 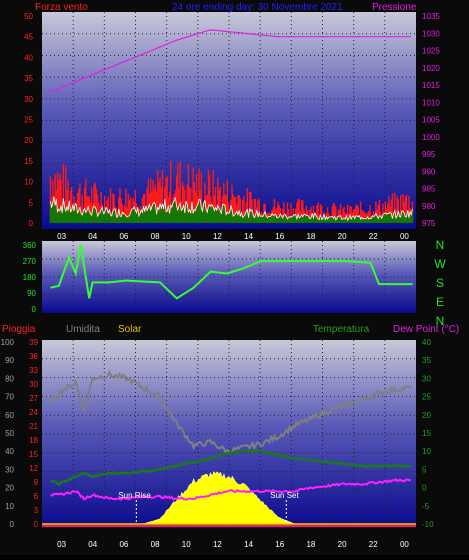 I want to click on humidity-tick-label: 30, so click(x=9, y=469).